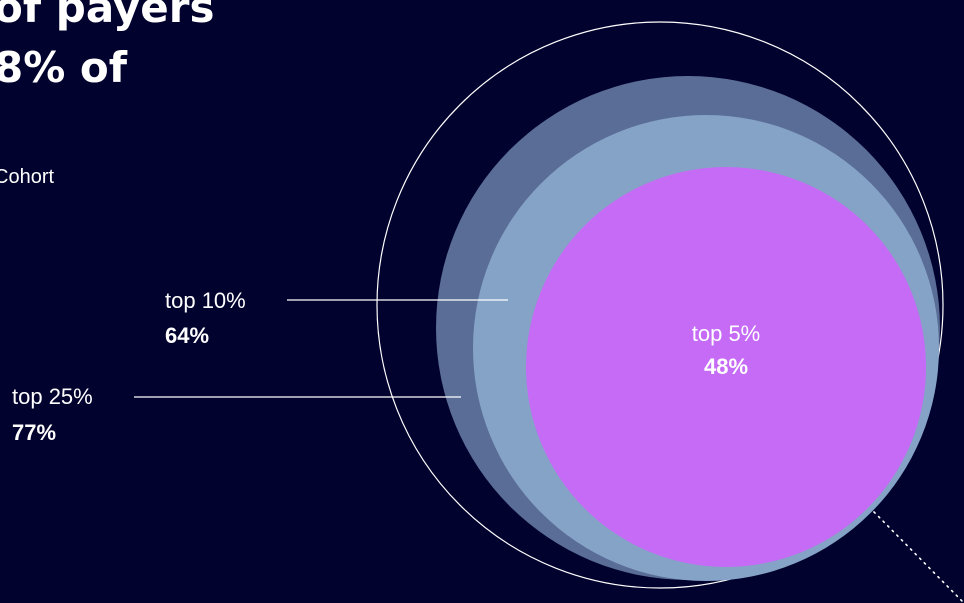 The width and height of the screenshot is (964, 603). I want to click on label-top-10-name: top 10%, so click(205, 300).